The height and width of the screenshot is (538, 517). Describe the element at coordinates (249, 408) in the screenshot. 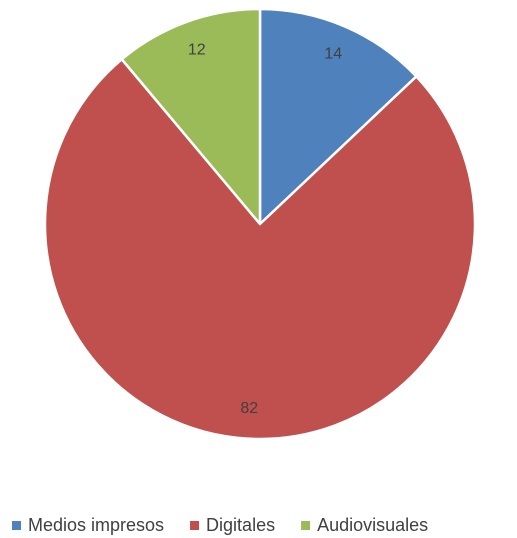

I see `data-label-digitales: 82` at that location.